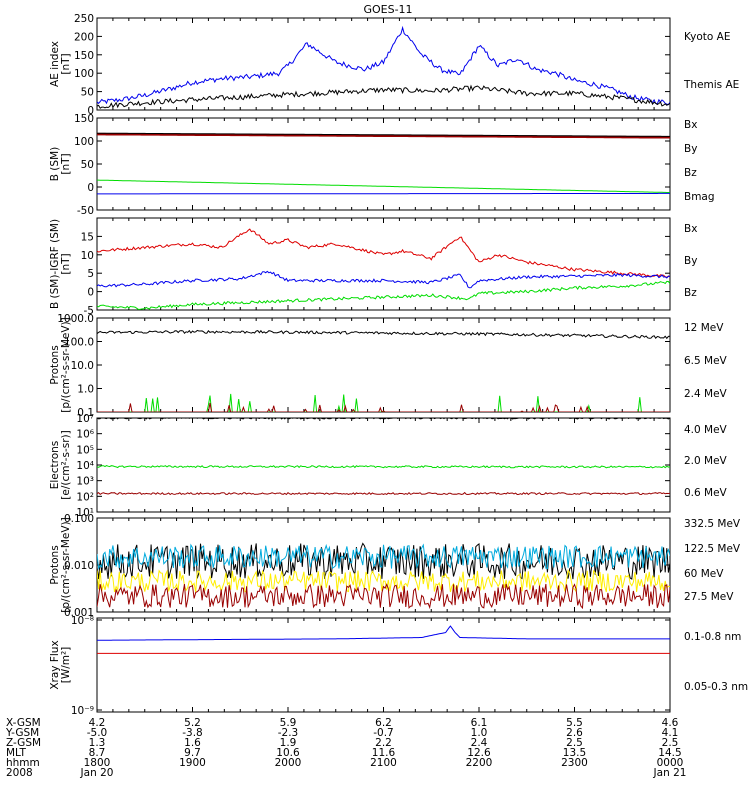  What do you see at coordinates (574, 763) in the screenshot?
I see `x-axis-value: 2300` at bounding box center [574, 763].